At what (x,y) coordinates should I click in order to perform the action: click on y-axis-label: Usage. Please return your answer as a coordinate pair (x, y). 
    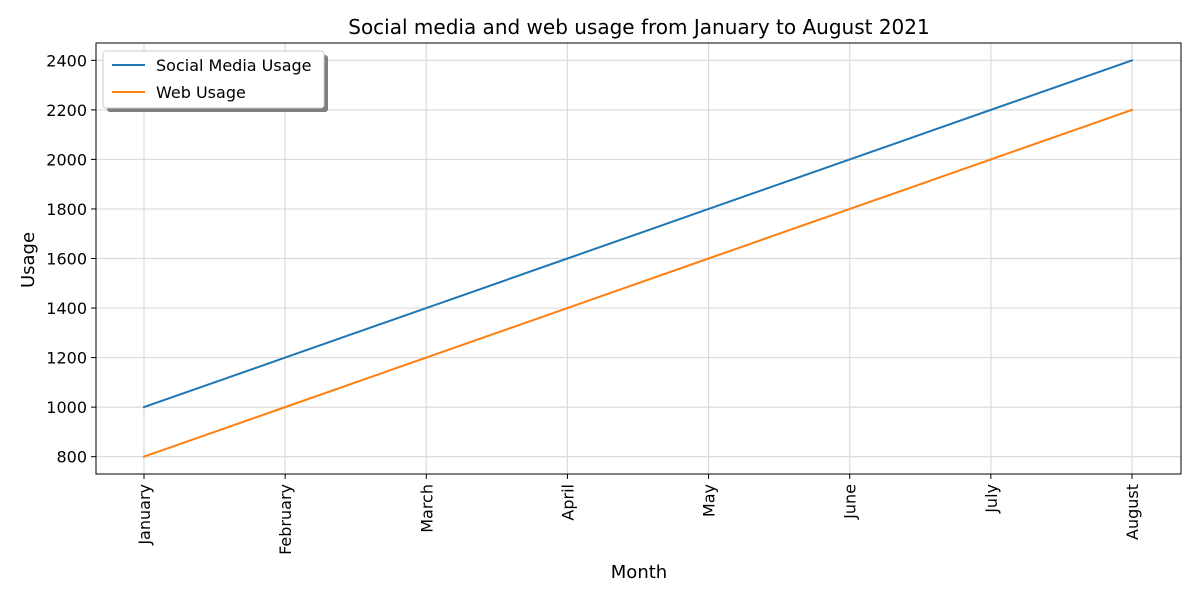
    Looking at the image, I should click on (28, 260).